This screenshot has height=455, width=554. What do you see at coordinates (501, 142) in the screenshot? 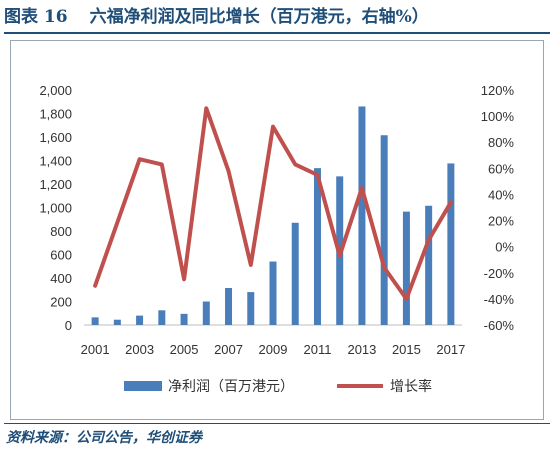
I see `y-right-tick-label: 80%` at bounding box center [501, 142].